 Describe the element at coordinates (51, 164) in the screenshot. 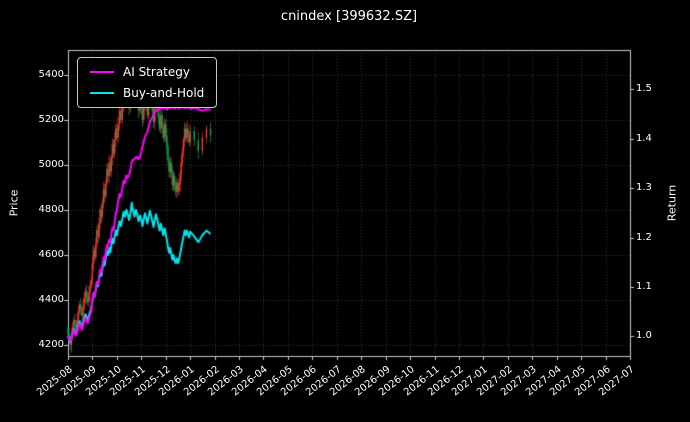

I see `price-tick-label: 5000` at that location.